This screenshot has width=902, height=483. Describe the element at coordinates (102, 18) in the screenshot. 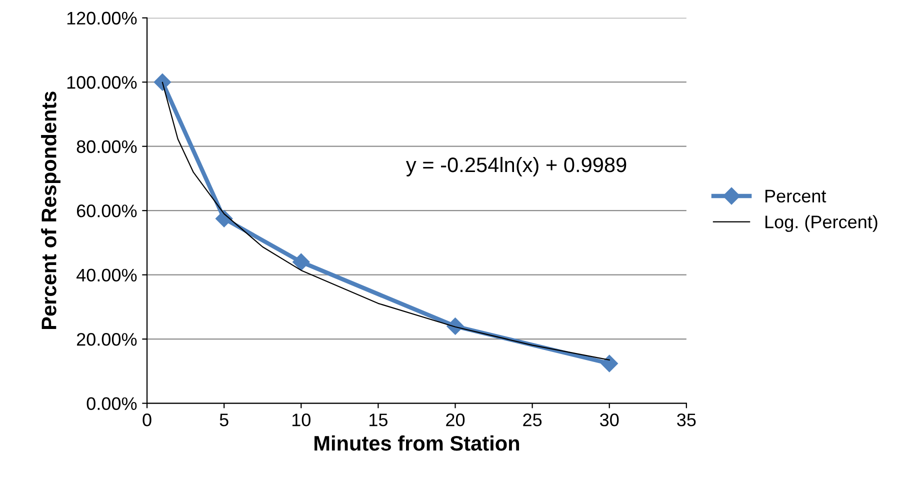

I see `y-tick-label: 120.00%` at that location.